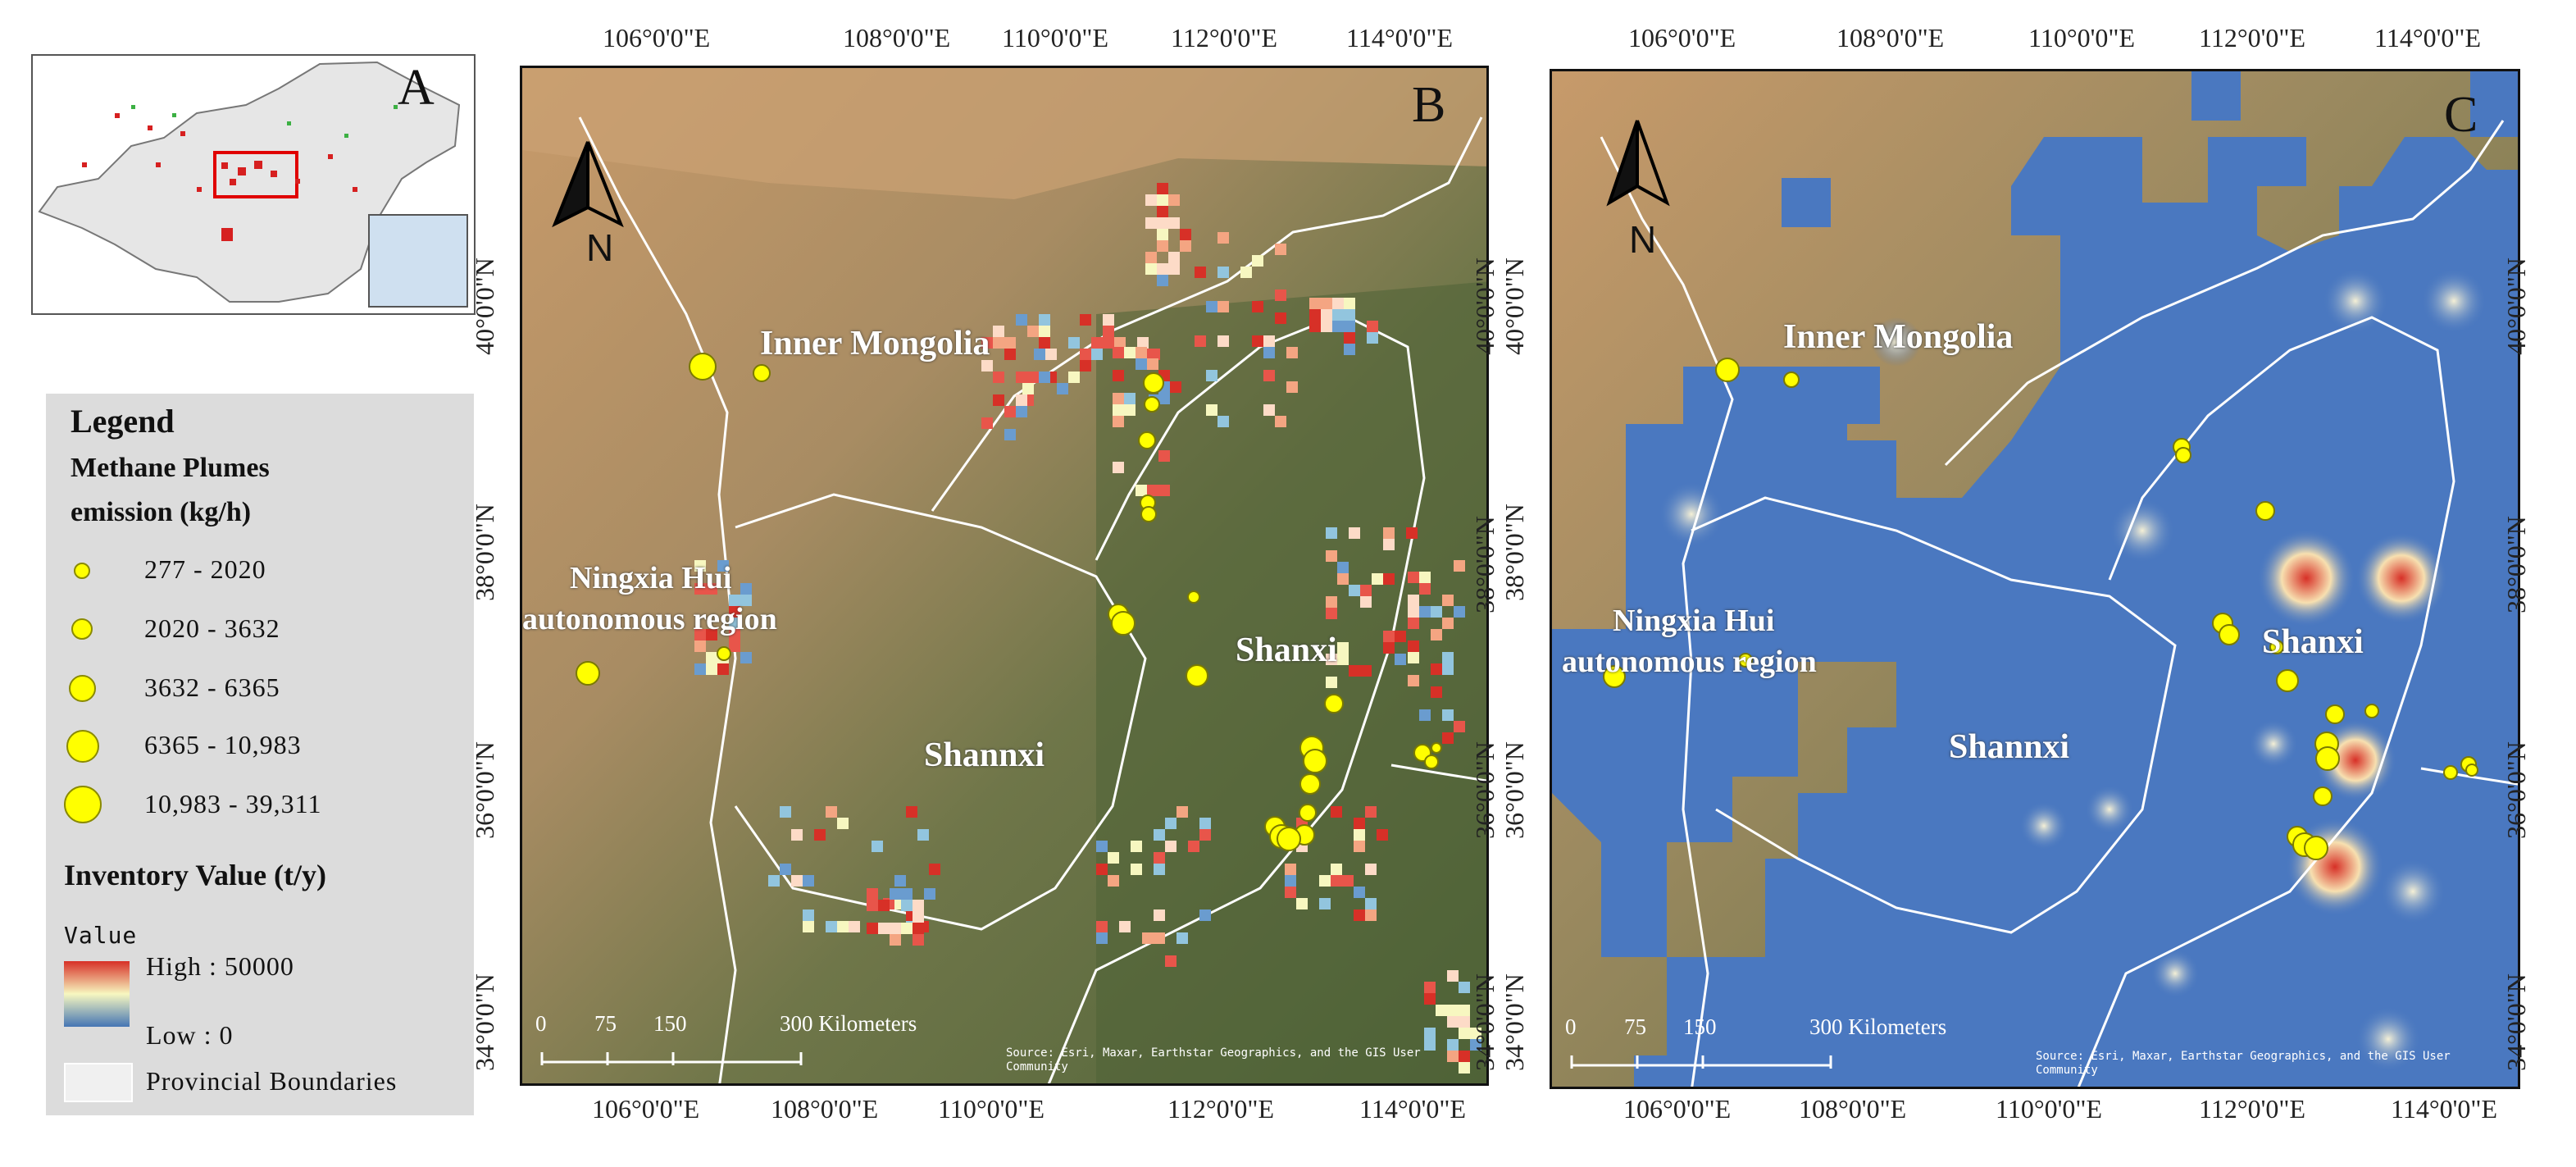 The image size is (2576, 1167). I want to click on c-top-x-tick-1: 106°0'0"E, so click(1682, 38).